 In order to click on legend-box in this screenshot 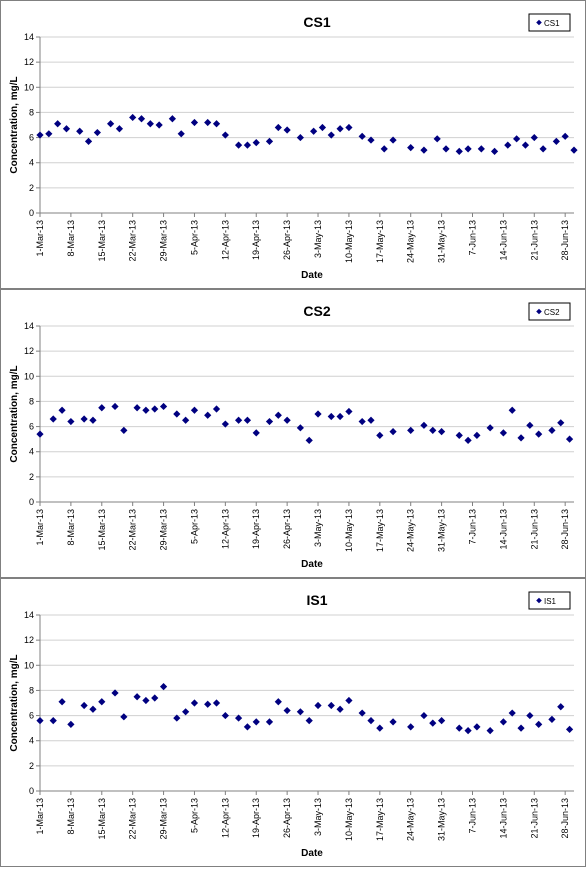, I will do `click(549, 600)`.